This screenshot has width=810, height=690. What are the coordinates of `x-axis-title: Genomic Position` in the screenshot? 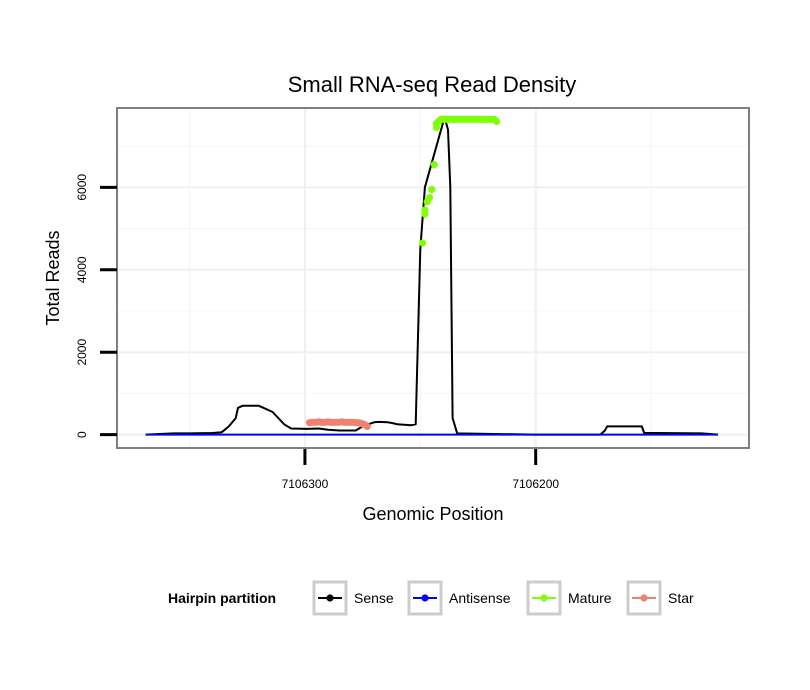 It's located at (432, 514).